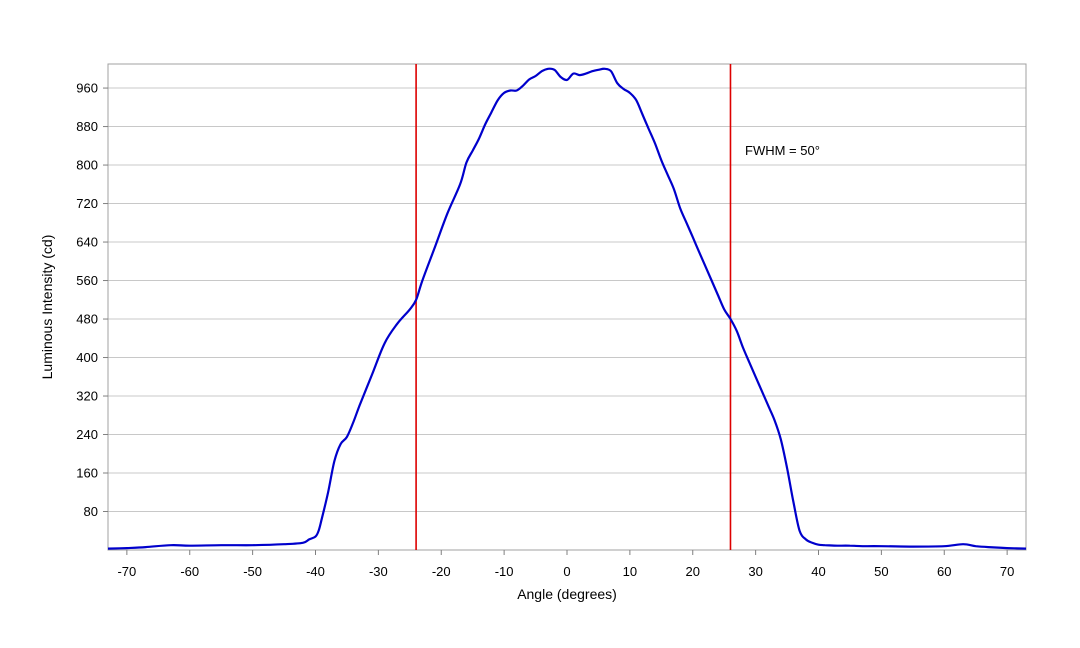 The height and width of the screenshot is (648, 1080). I want to click on y-tick-label: 880, so click(87, 126).